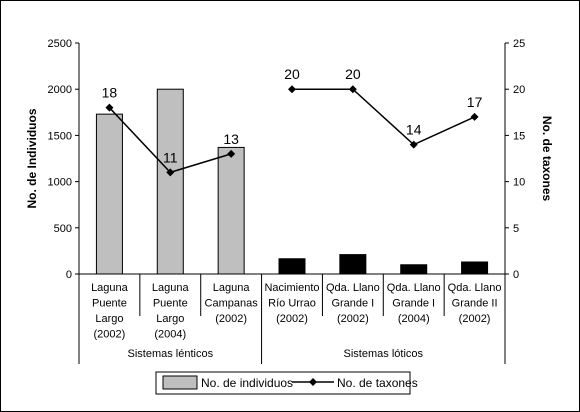 This screenshot has height=412, width=580. Describe the element at coordinates (60, 183) in the screenshot. I see `y-tick-label: 1000` at that location.